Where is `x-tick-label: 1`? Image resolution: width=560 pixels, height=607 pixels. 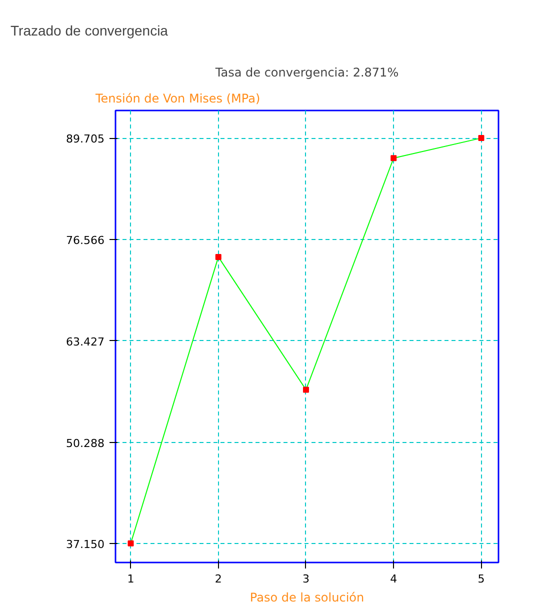 x-tick-label: 1 is located at coordinates (130, 579).